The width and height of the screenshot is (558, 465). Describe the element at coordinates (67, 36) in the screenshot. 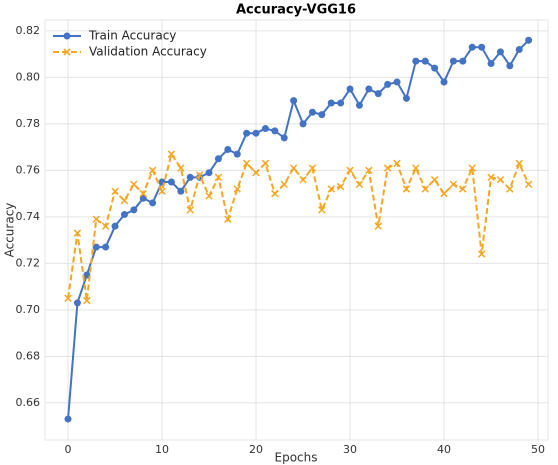

I see `legend-marker` at that location.